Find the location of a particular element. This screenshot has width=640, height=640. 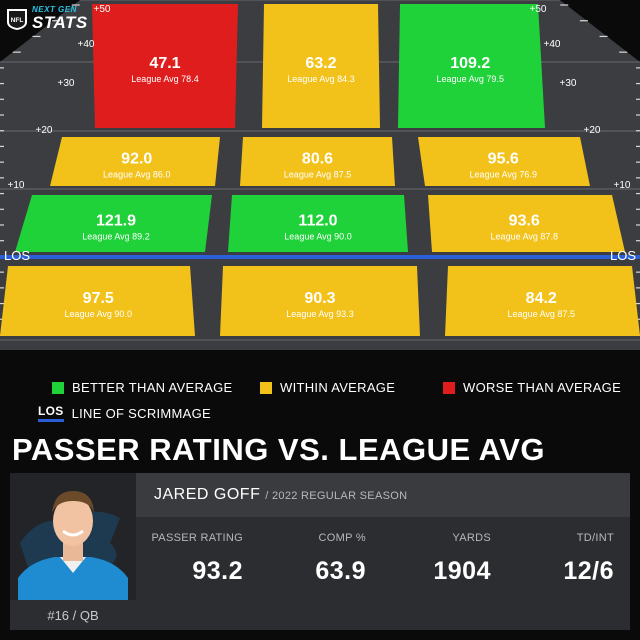

stat-value-td-int: 12/6 is located at coordinates (588, 571).